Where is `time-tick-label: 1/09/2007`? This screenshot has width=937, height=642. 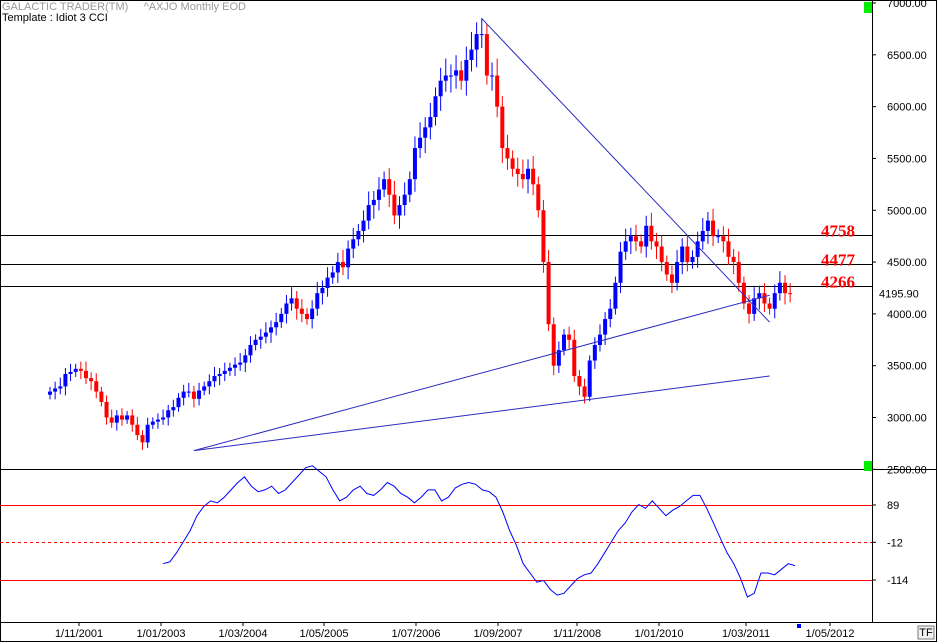 time-tick-label: 1/09/2007 is located at coordinates (498, 634).